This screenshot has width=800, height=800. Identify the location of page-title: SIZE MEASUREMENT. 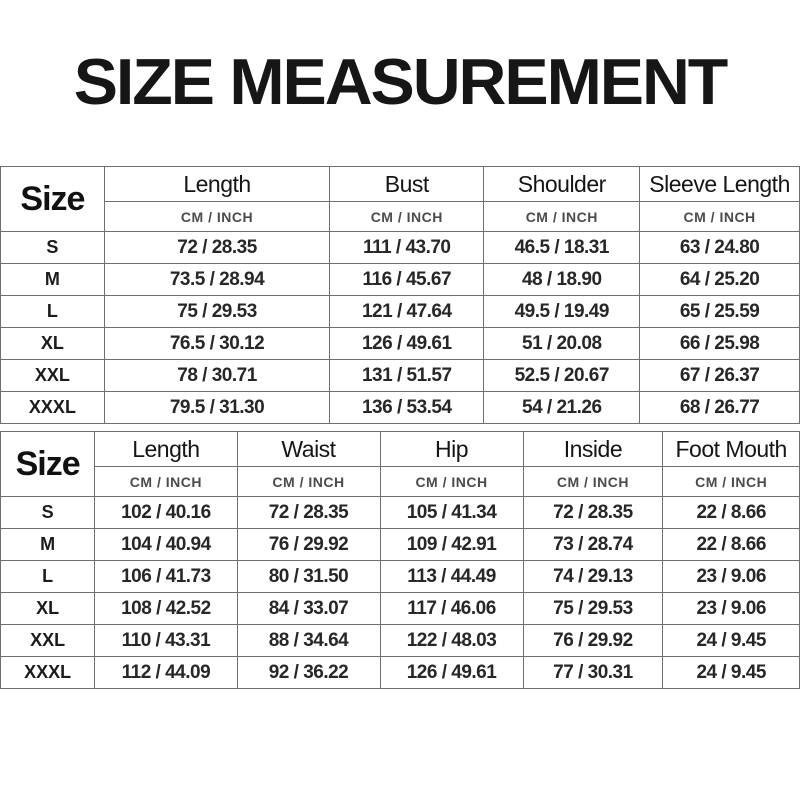
(401, 81).